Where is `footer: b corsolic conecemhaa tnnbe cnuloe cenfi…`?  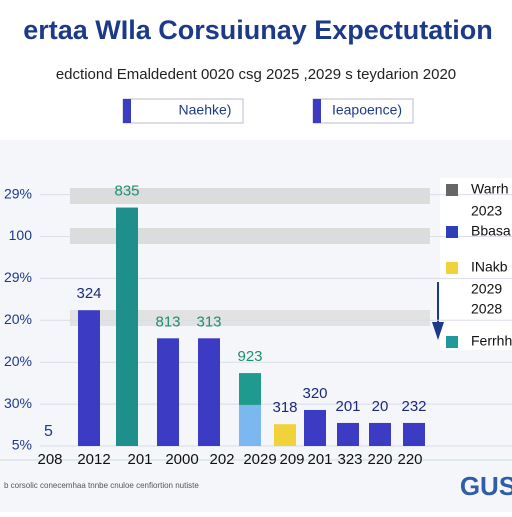 footer: b corsolic conecemhaa tnnbe cnuloe cenfi… is located at coordinates (101, 485).